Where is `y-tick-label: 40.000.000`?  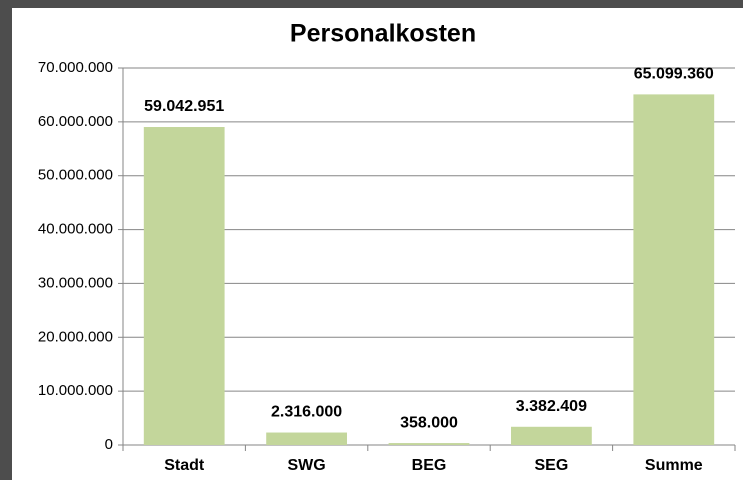
y-tick-label: 40.000.000 is located at coordinates (75, 229).